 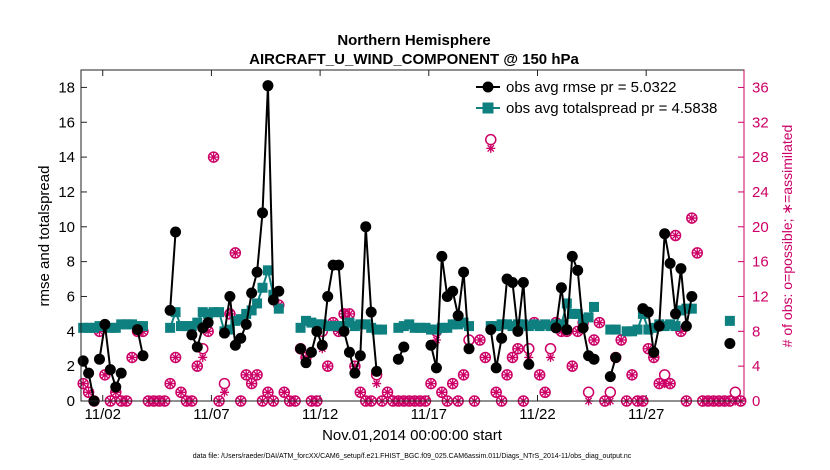 I want to click on y2-ticks: 0 4 8 12 16 20 24 28 32 36, so click(x=753, y=244).